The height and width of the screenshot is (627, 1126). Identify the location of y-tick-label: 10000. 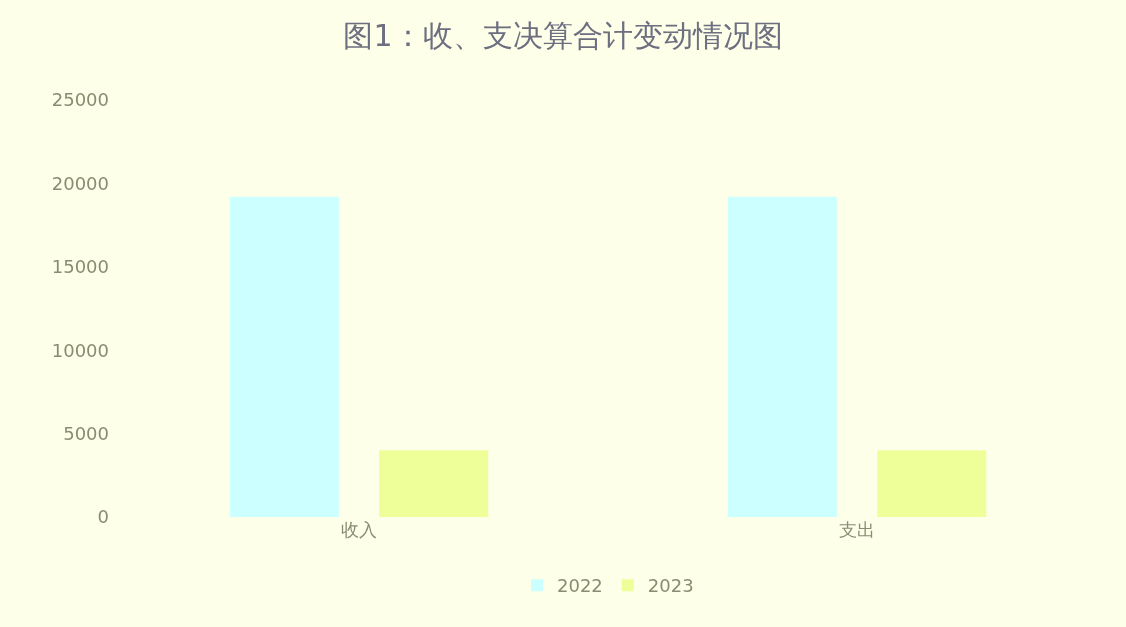
(80, 350).